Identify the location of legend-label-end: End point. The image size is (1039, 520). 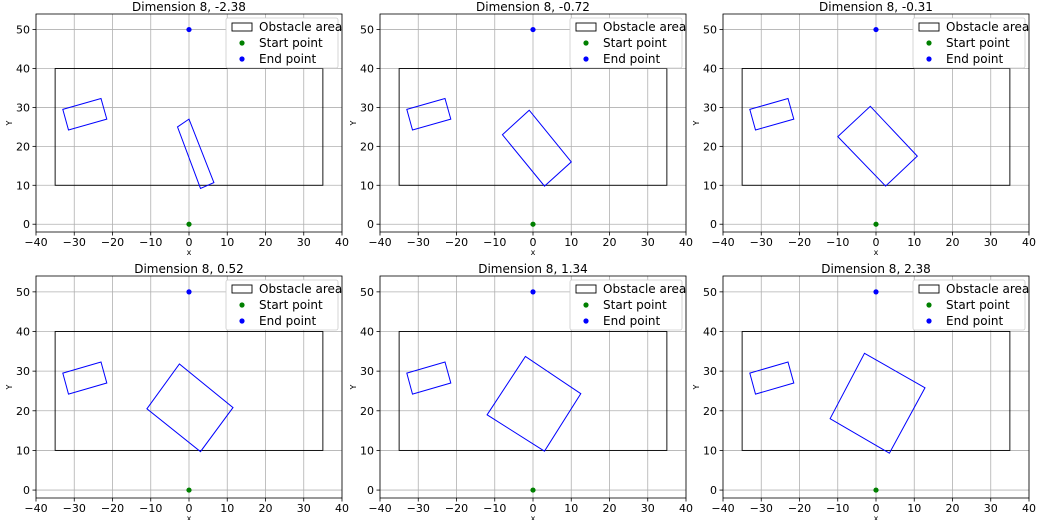
(975, 321).